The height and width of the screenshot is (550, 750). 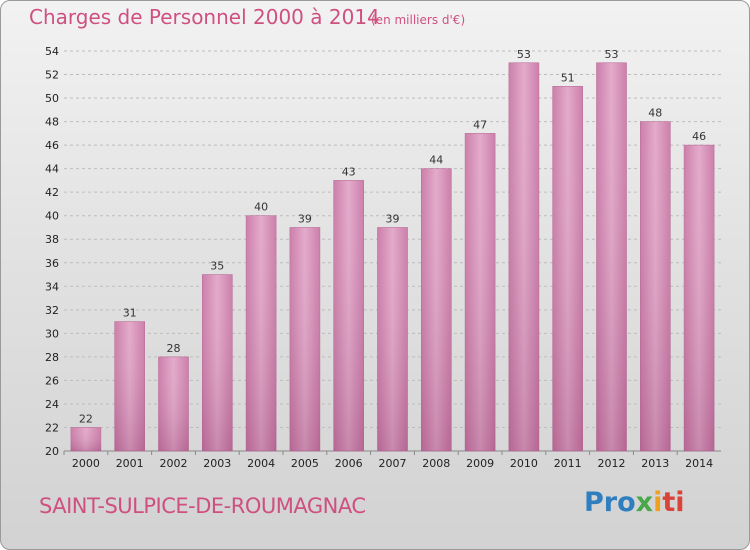 What do you see at coordinates (52, 263) in the screenshot?
I see `y-tick-label: 36` at bounding box center [52, 263].